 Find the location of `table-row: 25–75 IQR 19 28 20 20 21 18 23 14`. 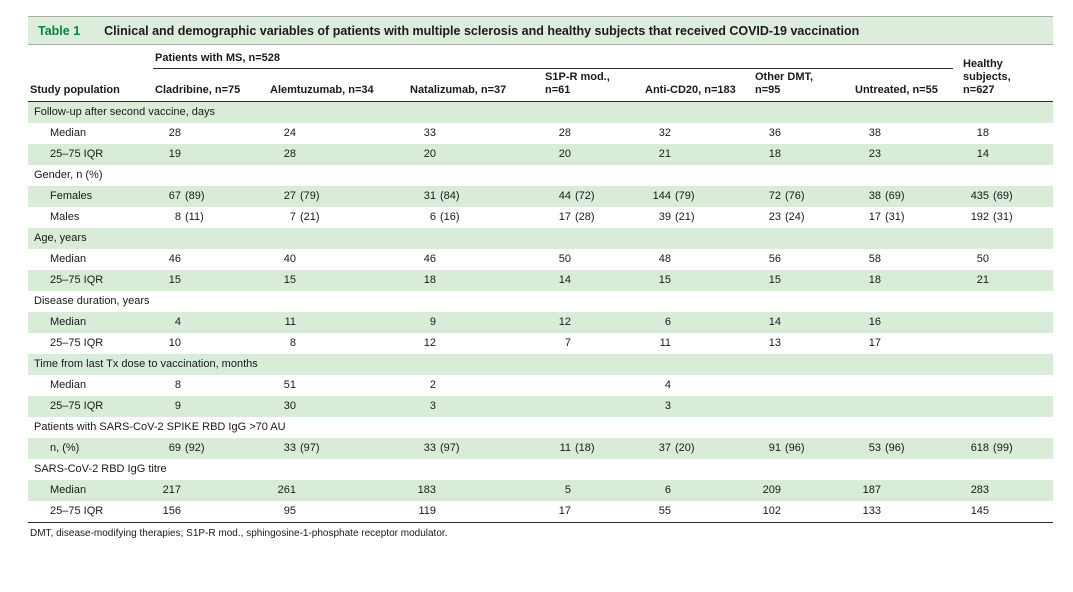

table-row: 25–75 IQR 19 28 20 20 21 18 23 14 is located at coordinates (541, 154).